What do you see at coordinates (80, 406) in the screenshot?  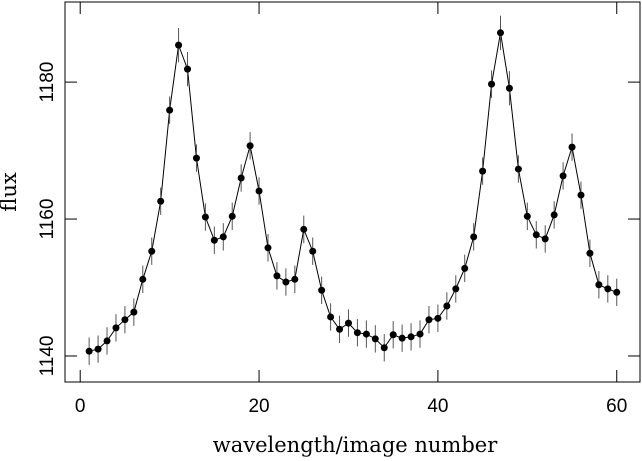 I see `x-tick-label: 0` at bounding box center [80, 406].